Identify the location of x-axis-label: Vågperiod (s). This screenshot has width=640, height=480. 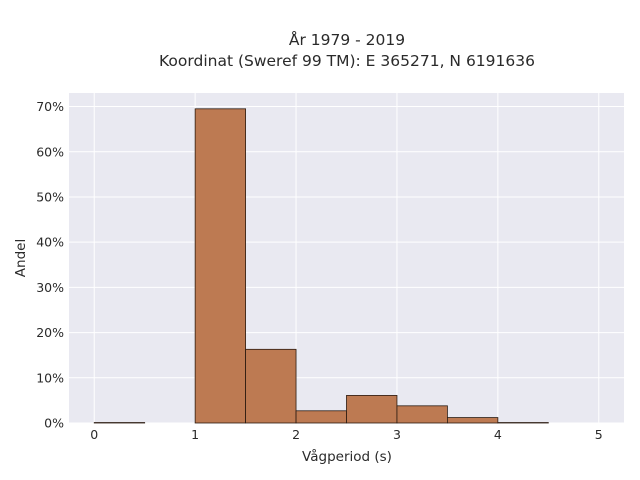
(347, 456).